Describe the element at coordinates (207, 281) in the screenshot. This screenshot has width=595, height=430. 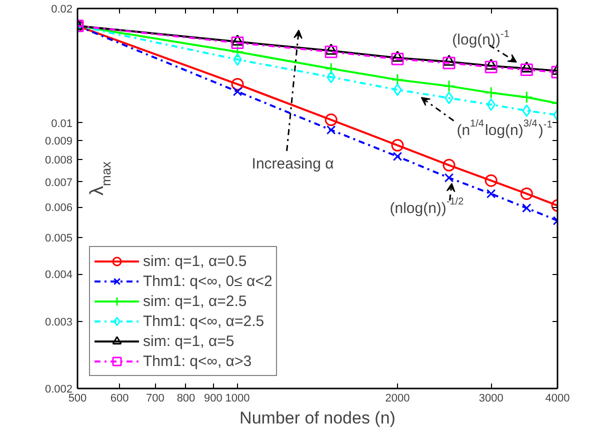
I see `legend-label: Thm1: q<∞, 0≤ α<2` at that location.